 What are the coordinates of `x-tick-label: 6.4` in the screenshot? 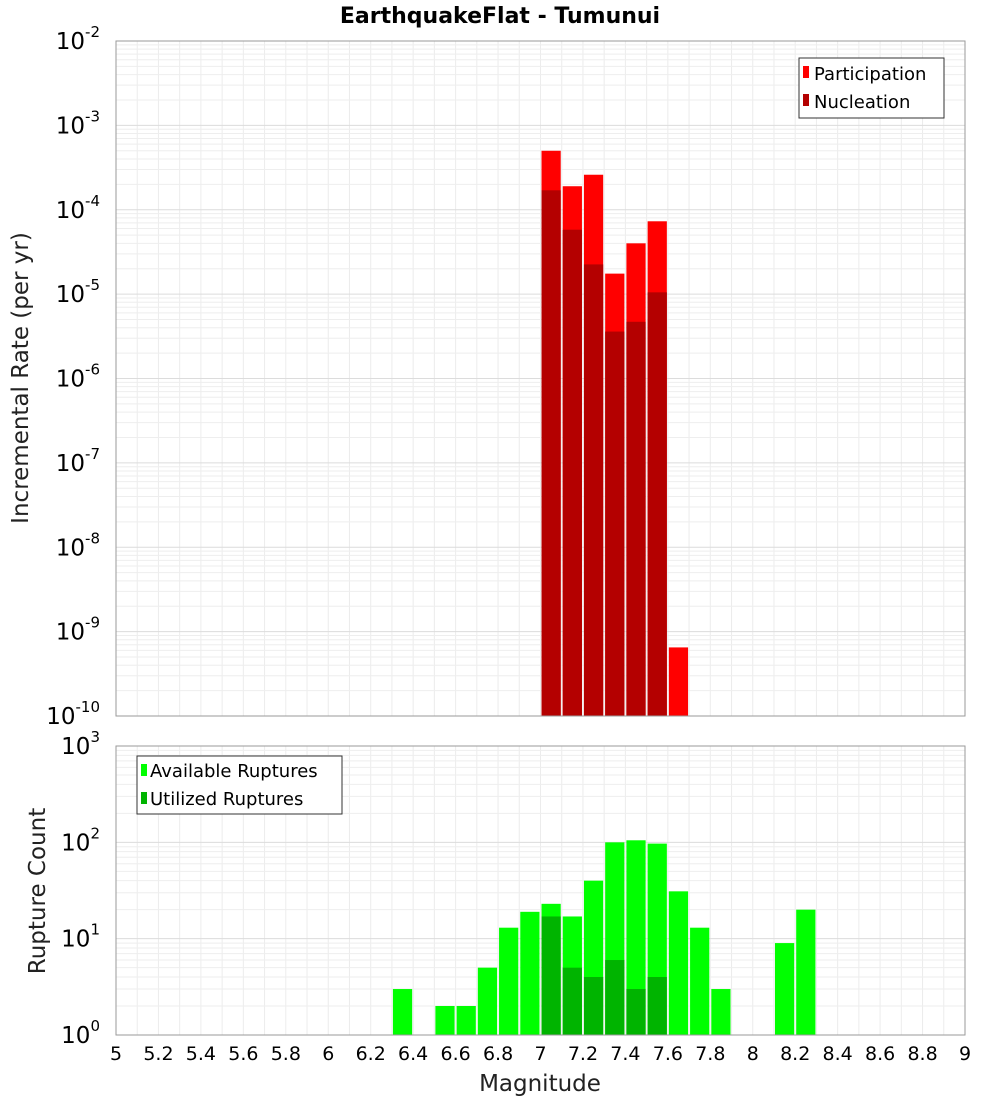 It's located at (413, 1054).